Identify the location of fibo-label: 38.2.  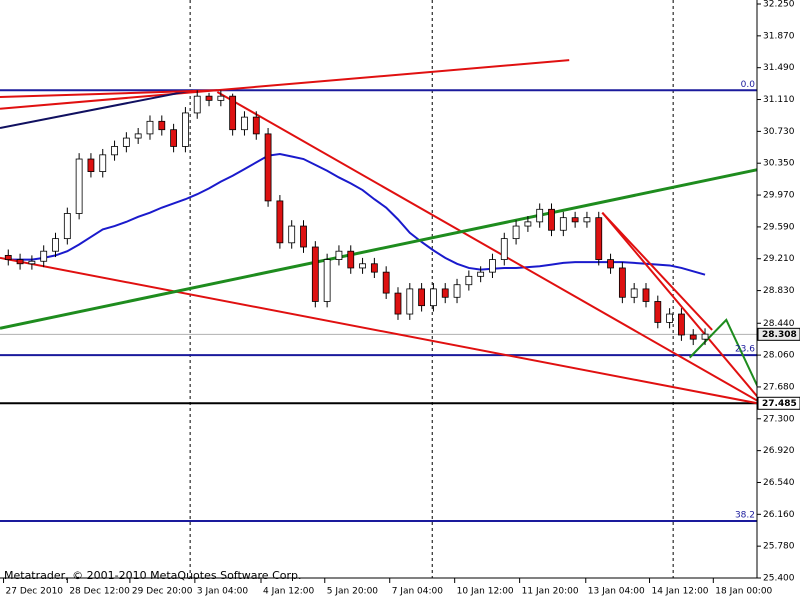
(745, 516).